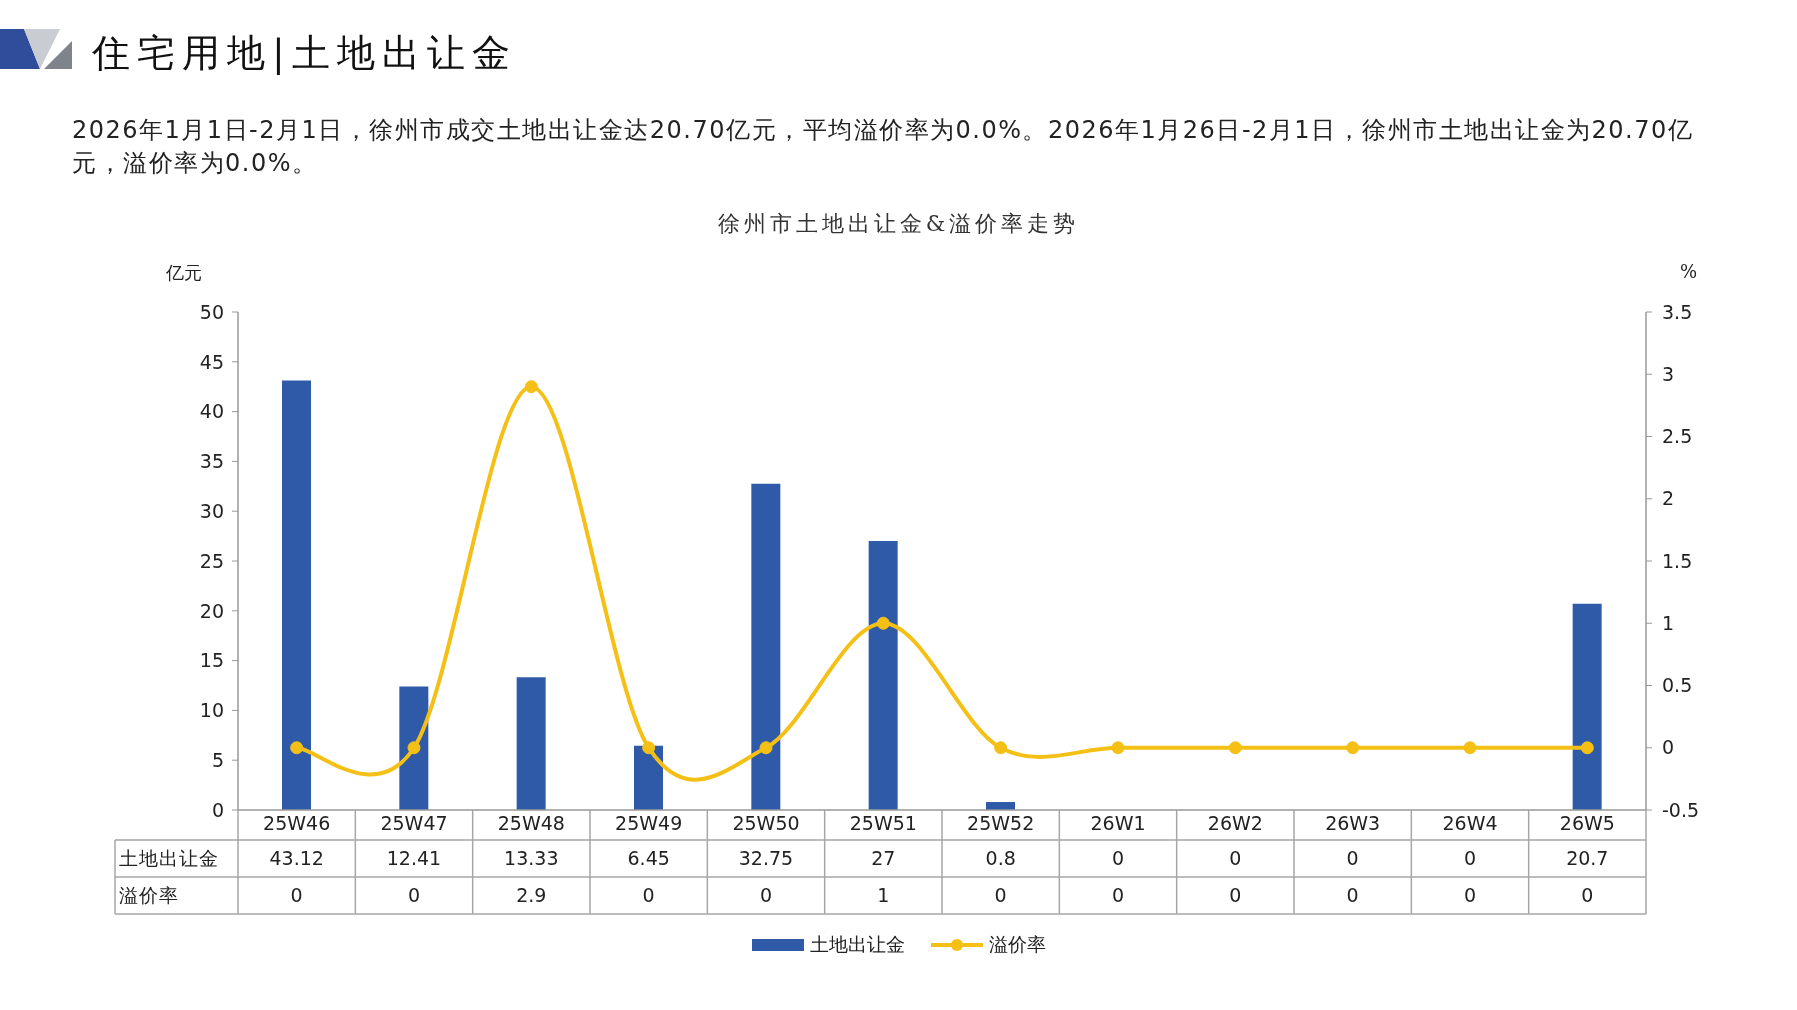 The height and width of the screenshot is (1010, 1797). What do you see at coordinates (883, 895) in the screenshot?
I see `data-label: 1` at bounding box center [883, 895].